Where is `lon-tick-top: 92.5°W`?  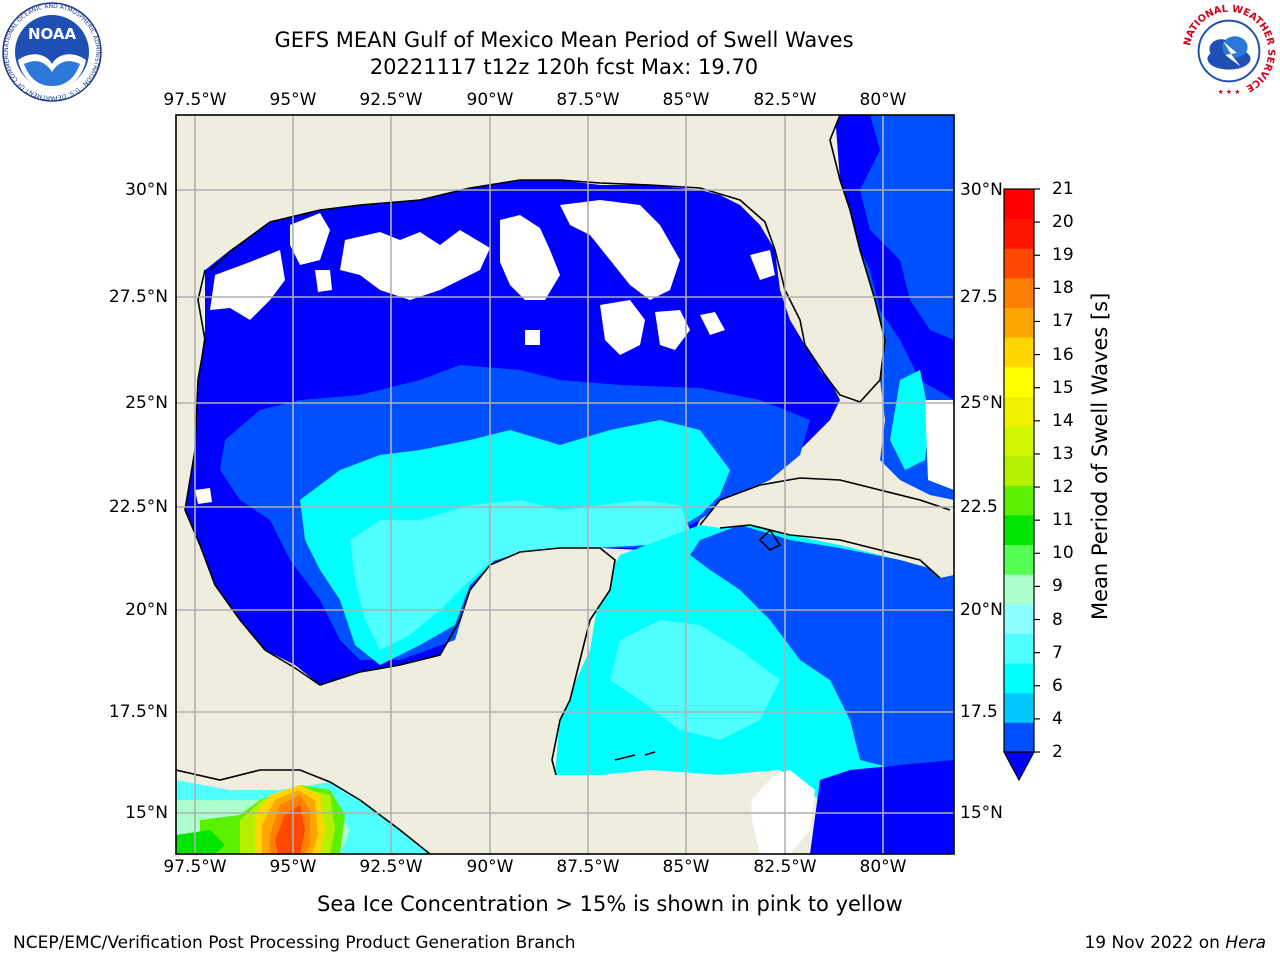 lon-tick-top: 92.5°W is located at coordinates (391, 100).